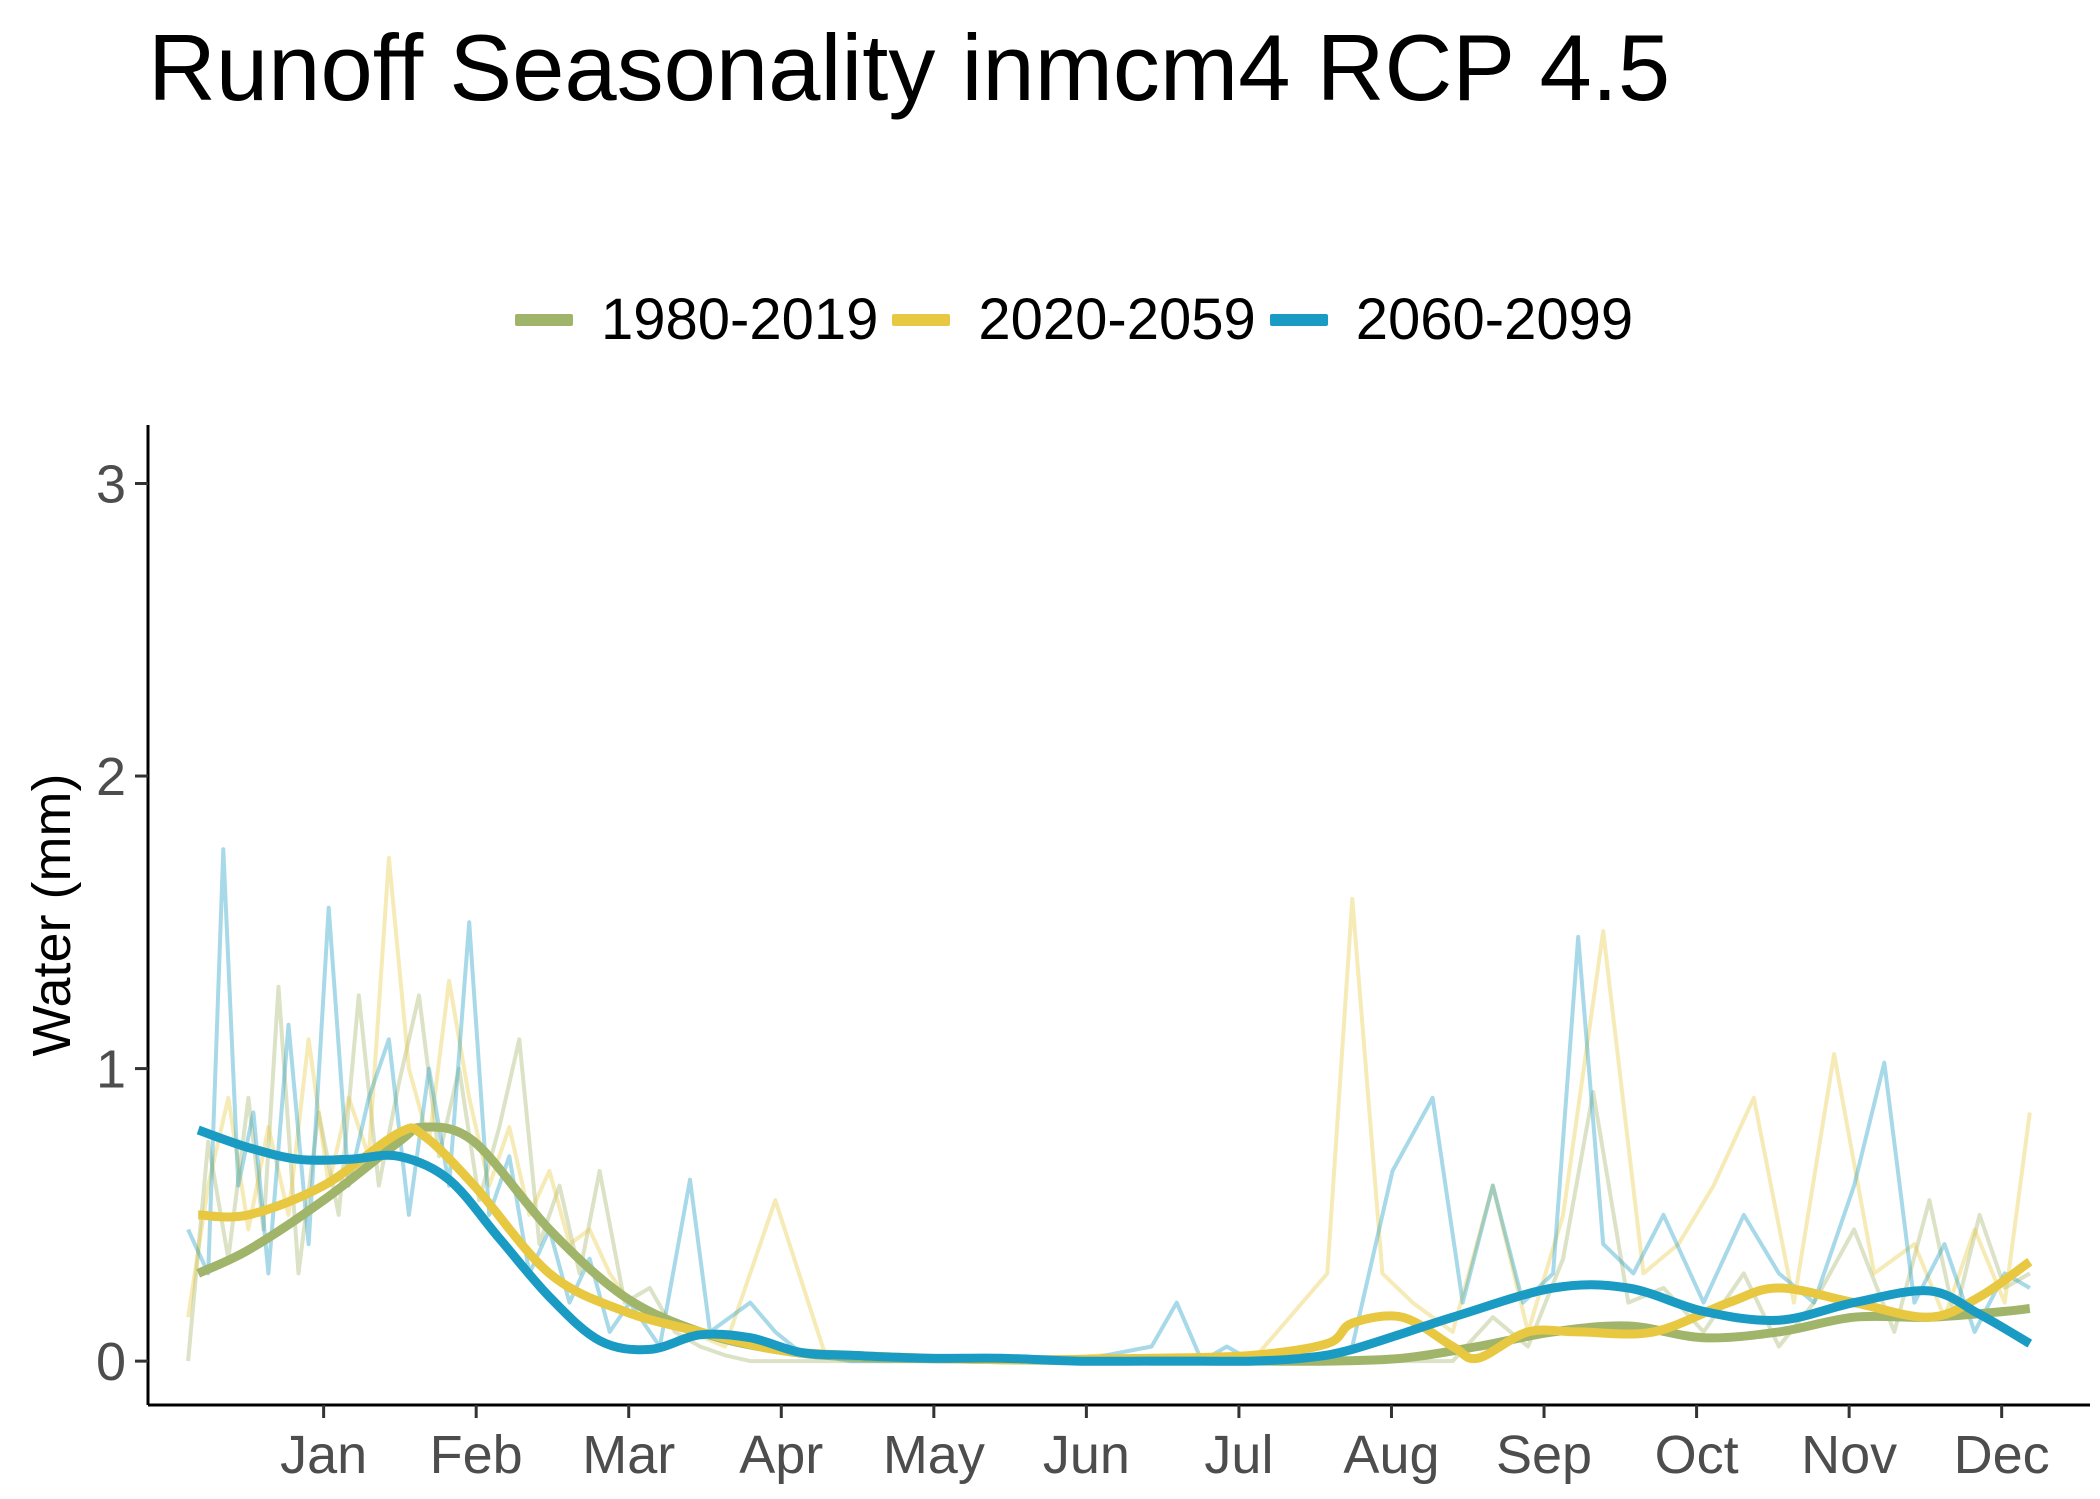 This screenshot has height=1499, width=2100. What do you see at coordinates (1544, 1455) in the screenshot?
I see `x-tick-label-sep: Sep` at bounding box center [1544, 1455].